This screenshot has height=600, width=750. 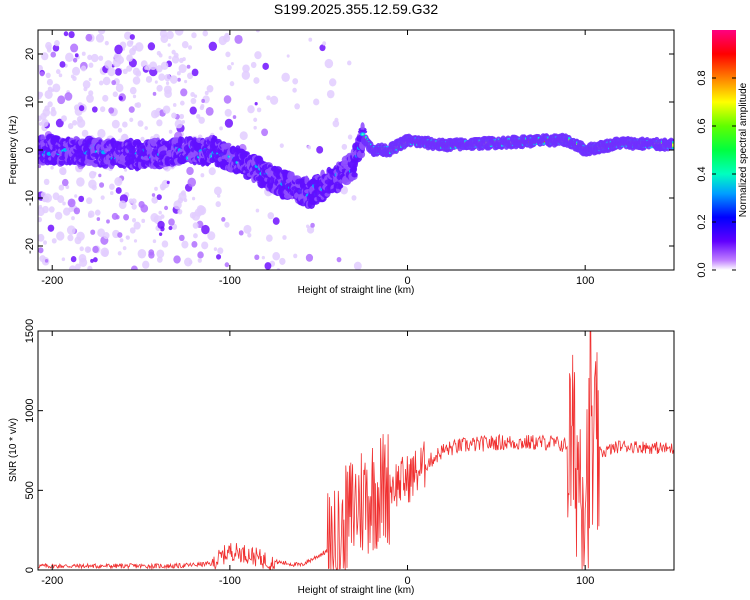 What do you see at coordinates (702, 125) in the screenshot?
I see `colorbar-tick-label: 0.6` at bounding box center [702, 125].